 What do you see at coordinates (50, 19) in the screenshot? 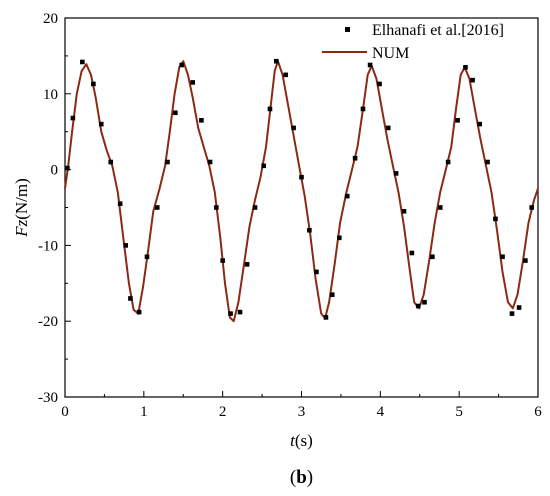
I see `y-tick-label-5: 20` at bounding box center [50, 19].